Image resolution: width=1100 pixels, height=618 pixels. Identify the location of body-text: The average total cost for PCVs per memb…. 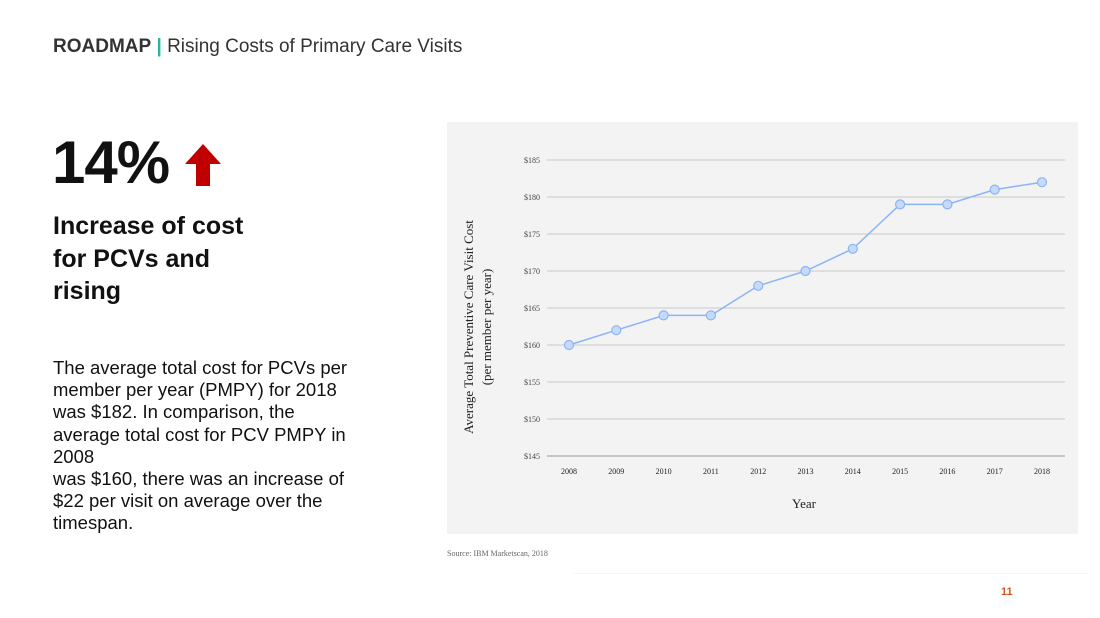
(228, 446).